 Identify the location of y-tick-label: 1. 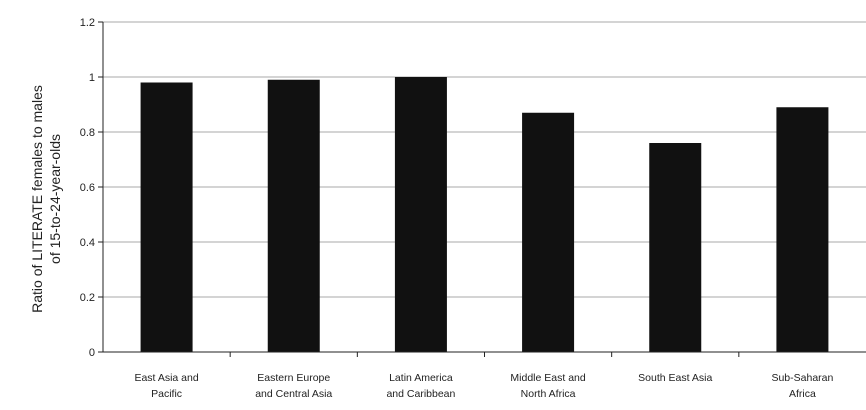
(92, 78).